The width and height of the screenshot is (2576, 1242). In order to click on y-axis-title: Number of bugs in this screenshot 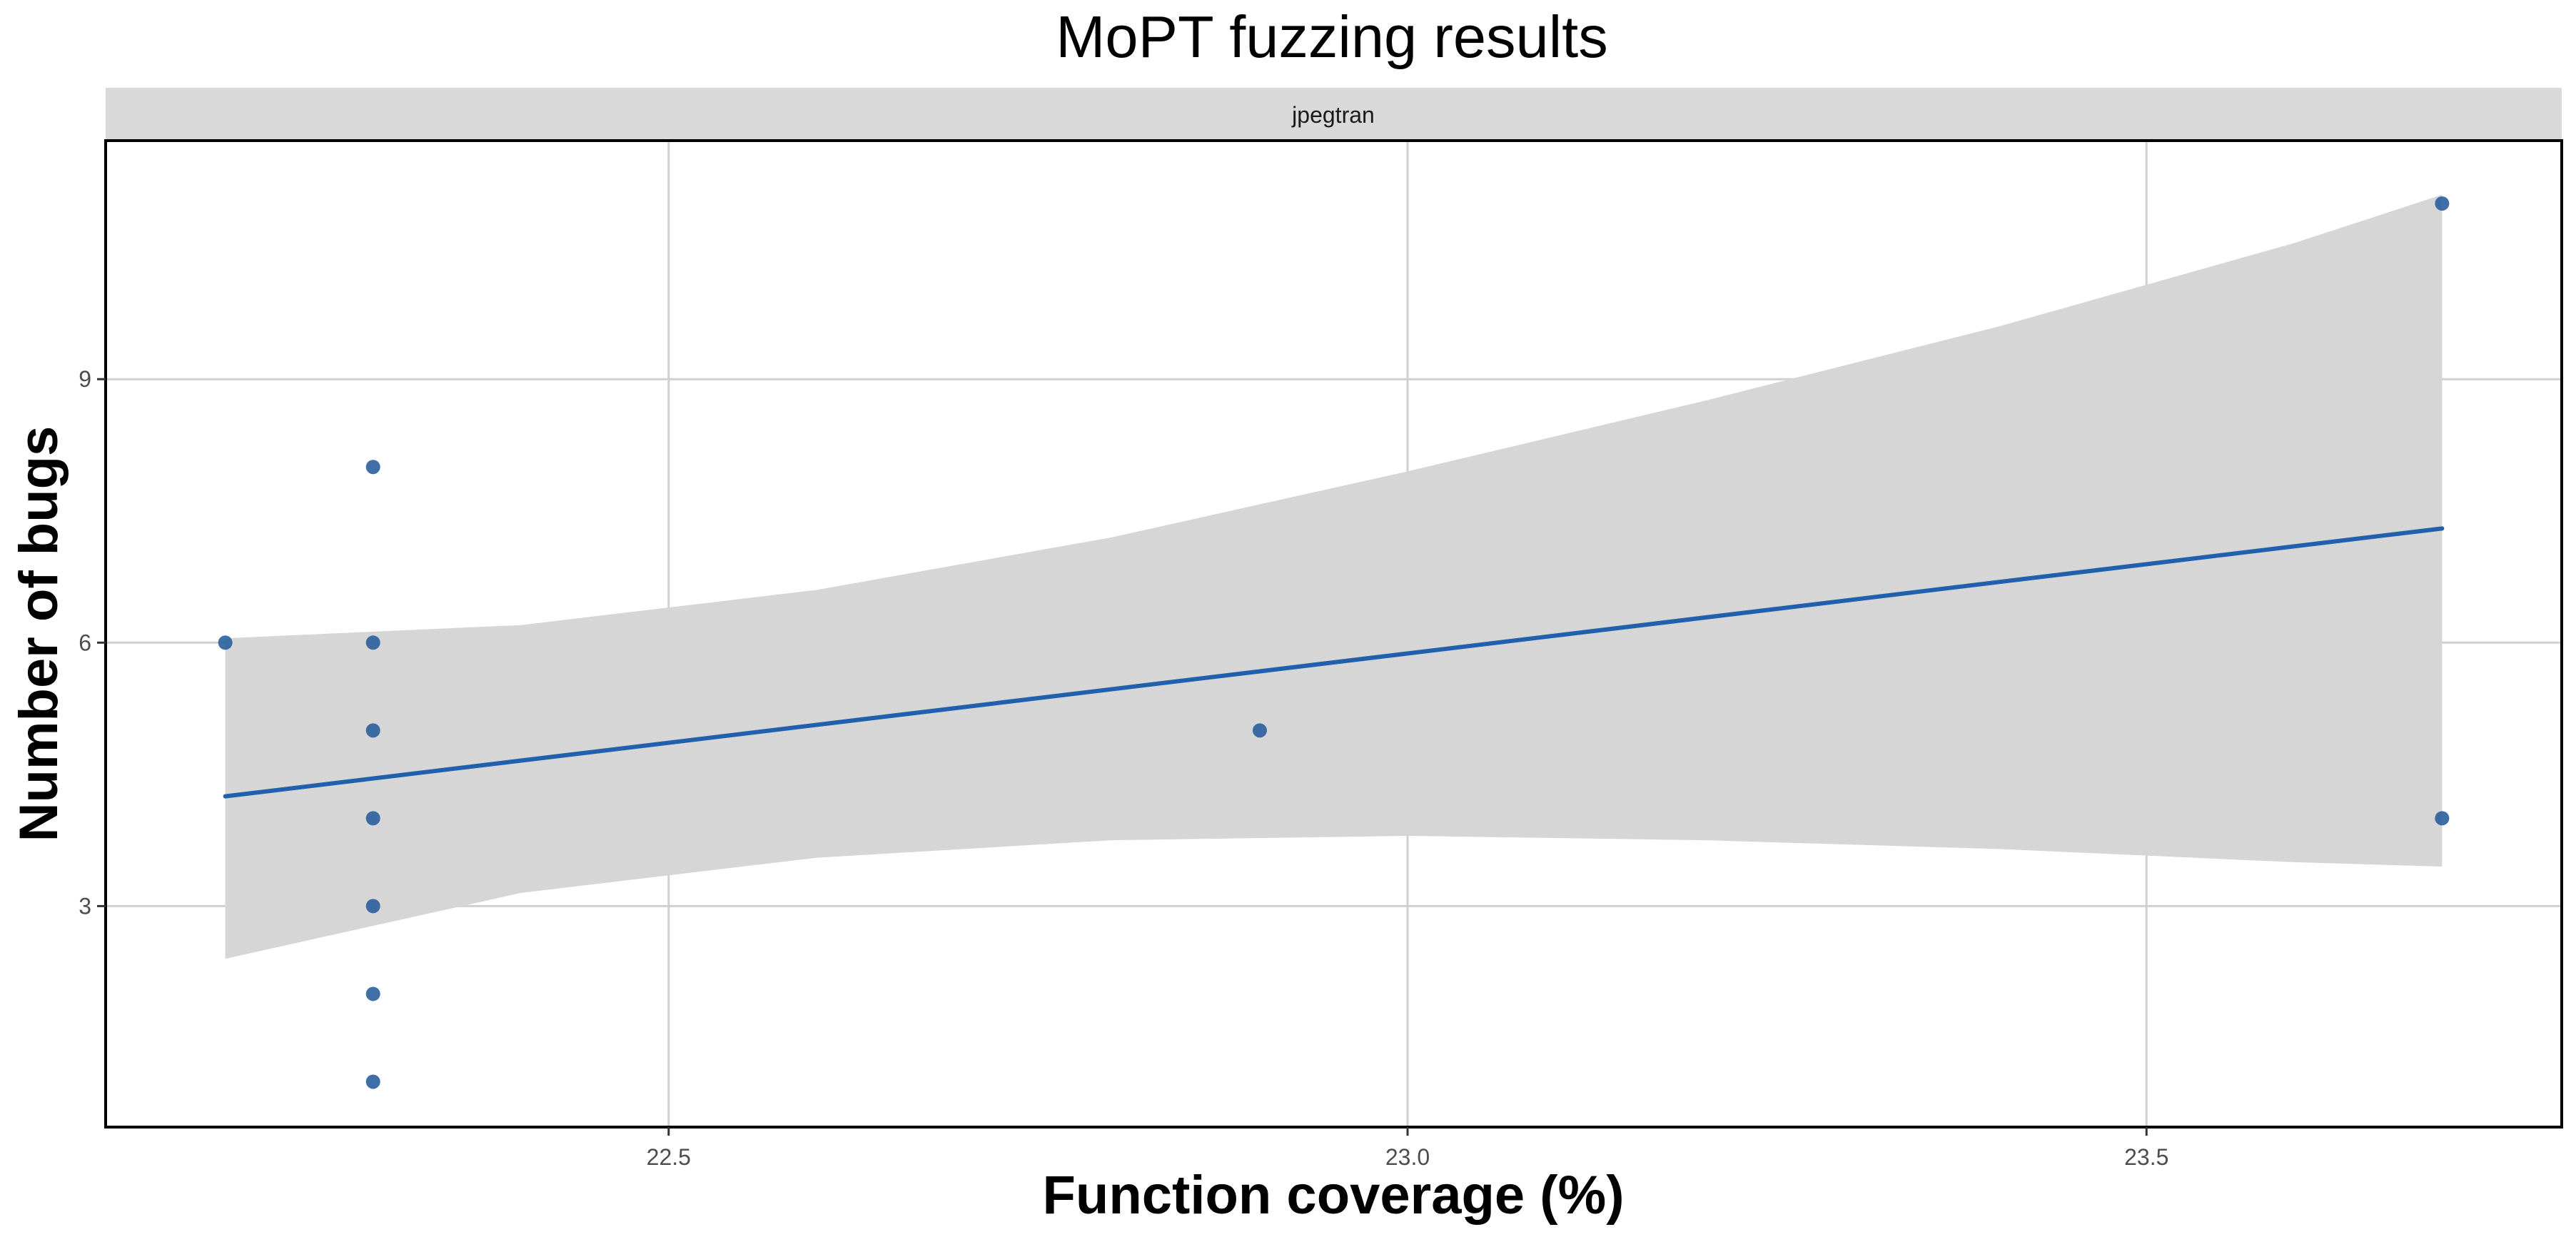, I will do `click(39, 634)`.